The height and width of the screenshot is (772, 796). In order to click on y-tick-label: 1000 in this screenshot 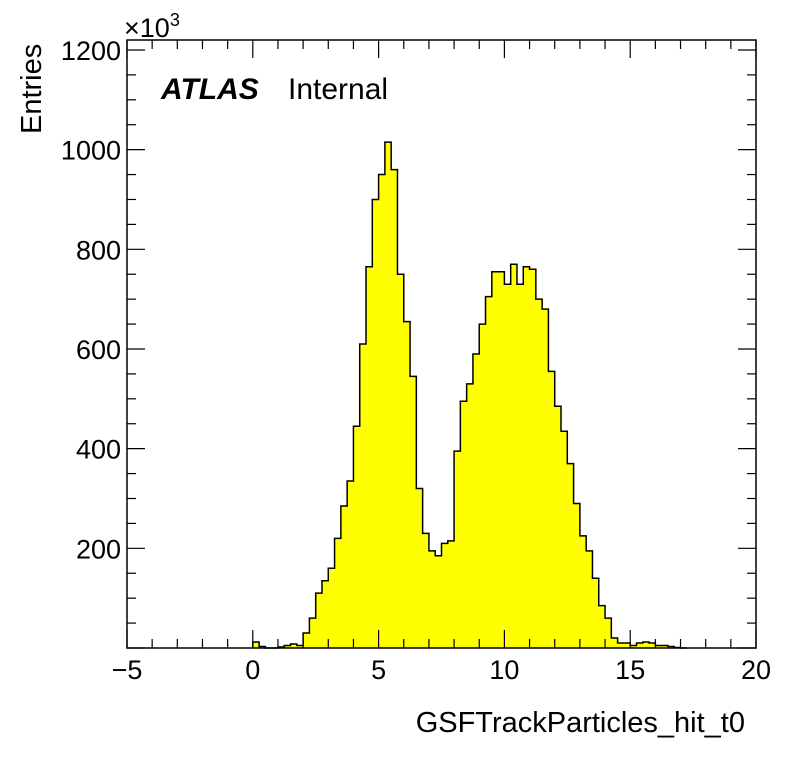, I will do `click(91, 151)`.